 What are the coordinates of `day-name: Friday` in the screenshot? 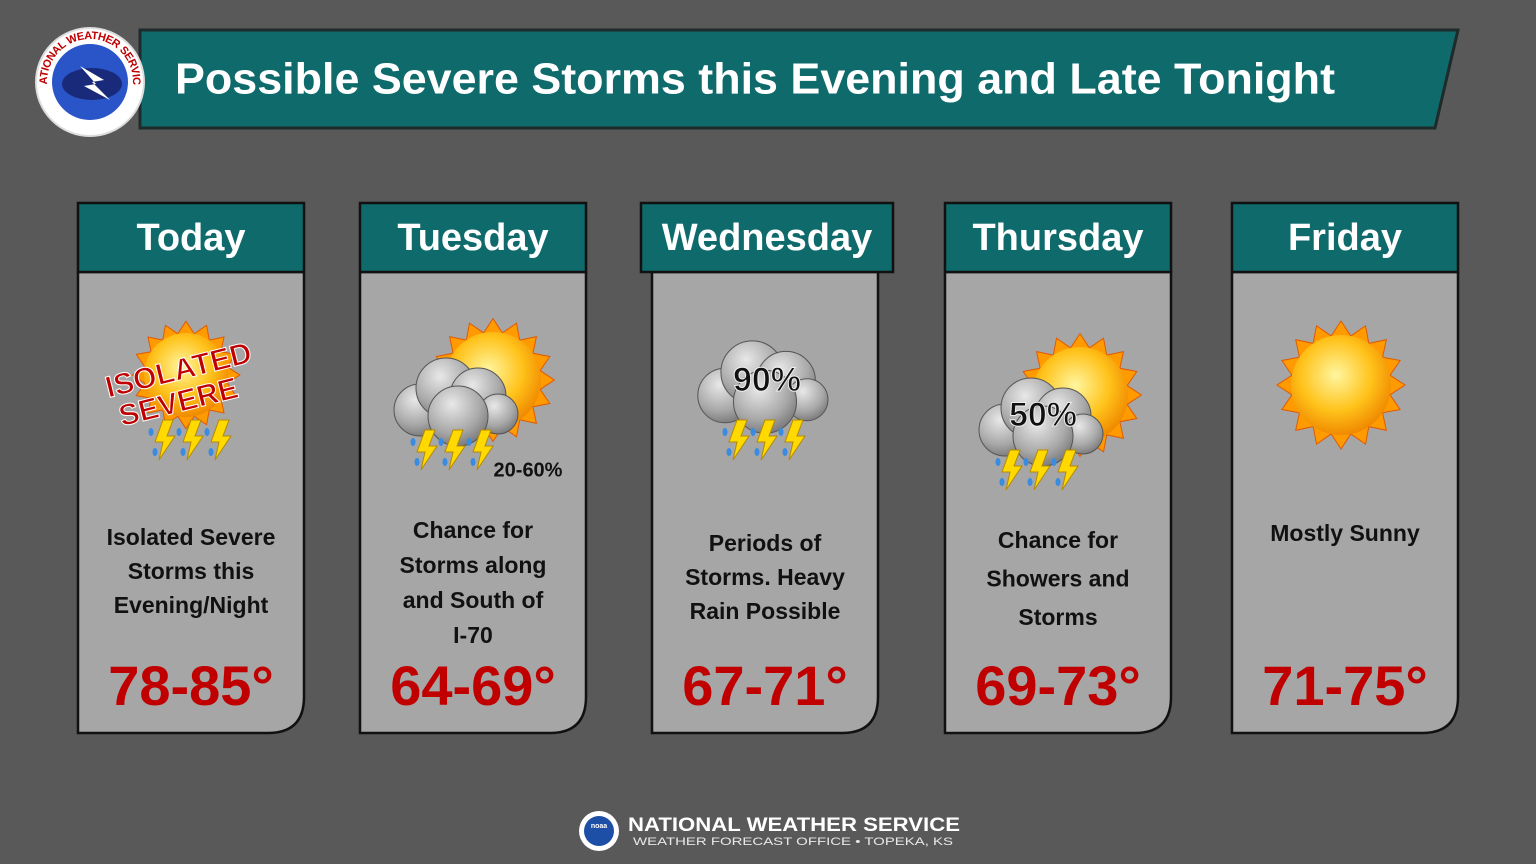 It's located at (1345, 238).